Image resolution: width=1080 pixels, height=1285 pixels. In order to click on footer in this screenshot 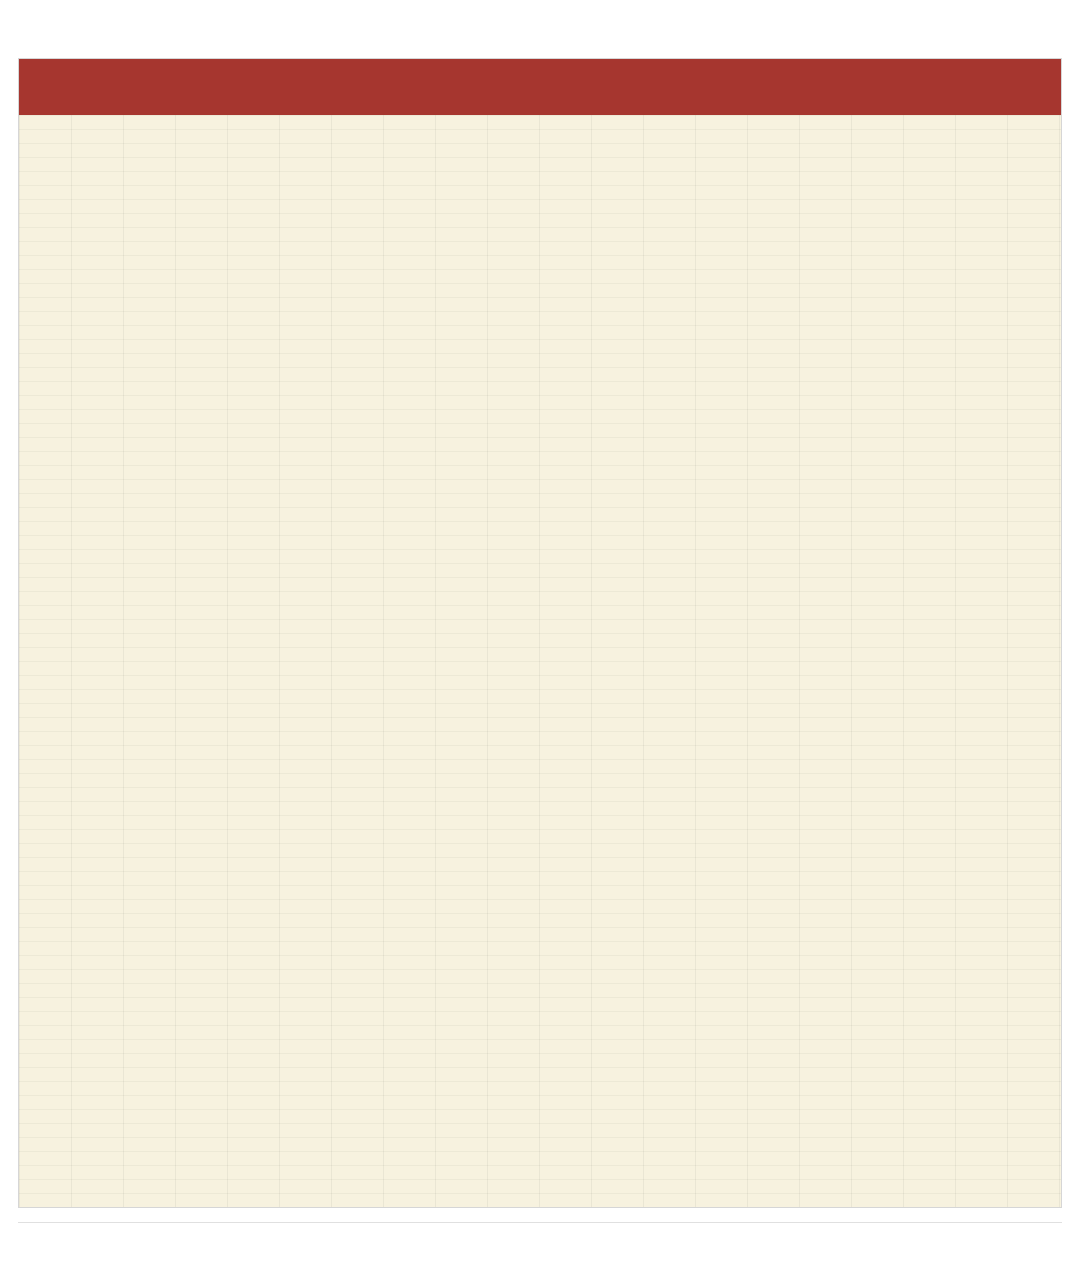, I will do `click(540, 1244)`.